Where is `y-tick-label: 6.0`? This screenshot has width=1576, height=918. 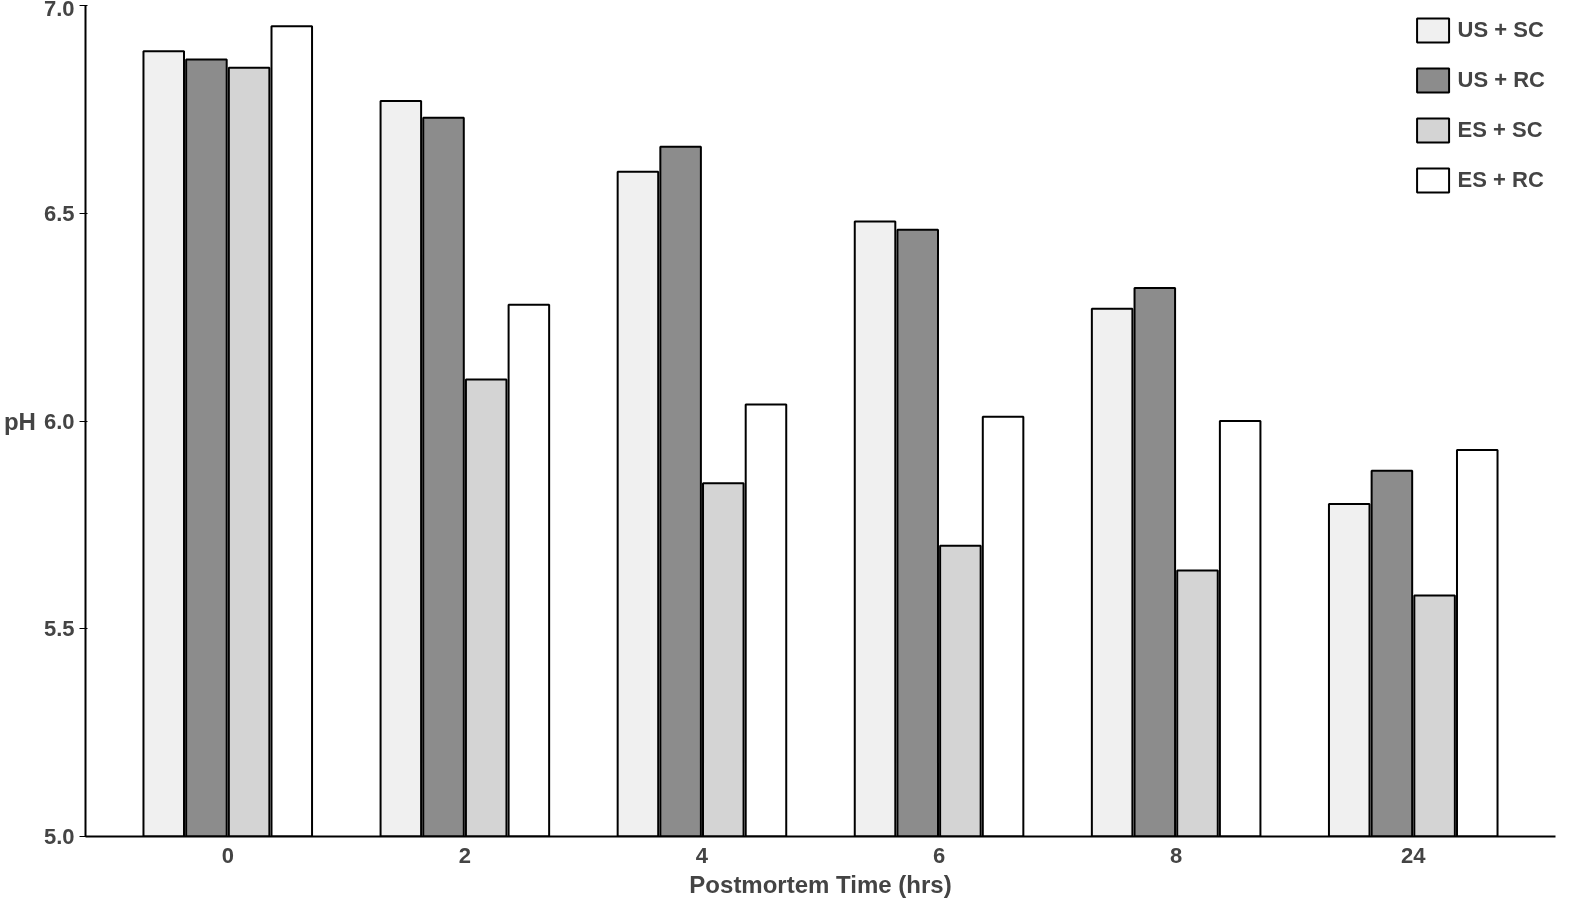
y-tick-label: 6.0 is located at coordinates (59, 421).